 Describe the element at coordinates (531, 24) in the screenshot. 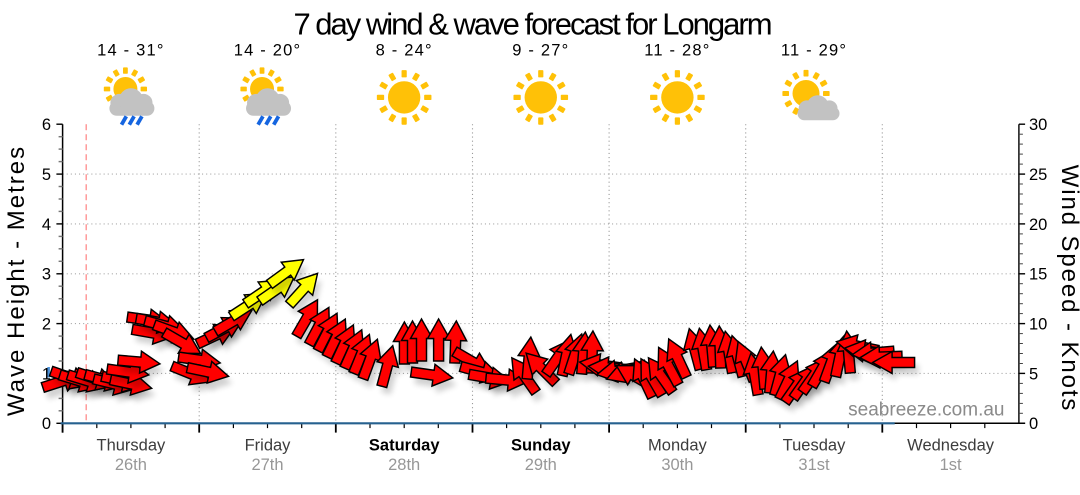

I see `svg-text:7 day wind & wave forecast for: 7 day wind & wave forecast for Longarm` at that location.